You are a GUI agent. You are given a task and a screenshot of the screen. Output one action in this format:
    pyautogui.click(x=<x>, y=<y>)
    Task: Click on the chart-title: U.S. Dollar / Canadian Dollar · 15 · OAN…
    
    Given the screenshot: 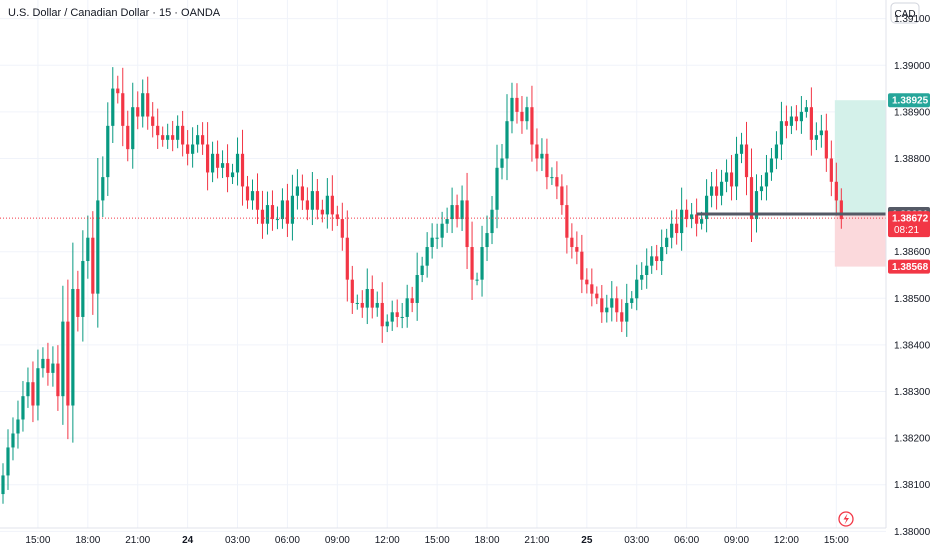 What is the action you would take?
    pyautogui.click(x=114, y=13)
    